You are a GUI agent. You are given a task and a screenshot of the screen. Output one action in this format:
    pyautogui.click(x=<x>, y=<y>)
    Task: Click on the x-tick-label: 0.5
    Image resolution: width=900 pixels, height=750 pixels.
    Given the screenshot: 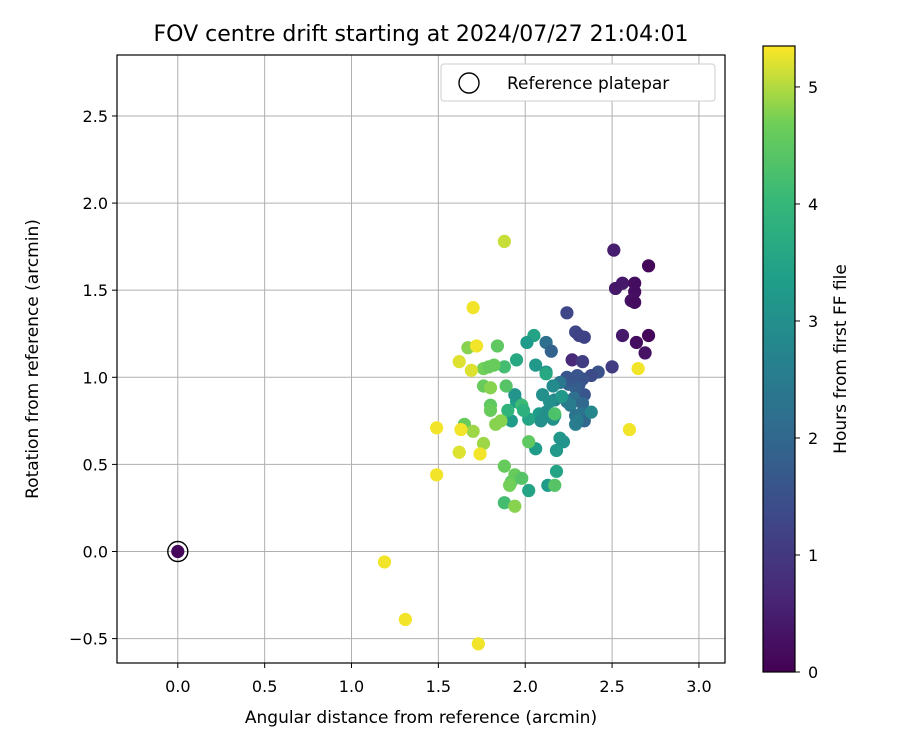 What is the action you would take?
    pyautogui.click(x=264, y=686)
    